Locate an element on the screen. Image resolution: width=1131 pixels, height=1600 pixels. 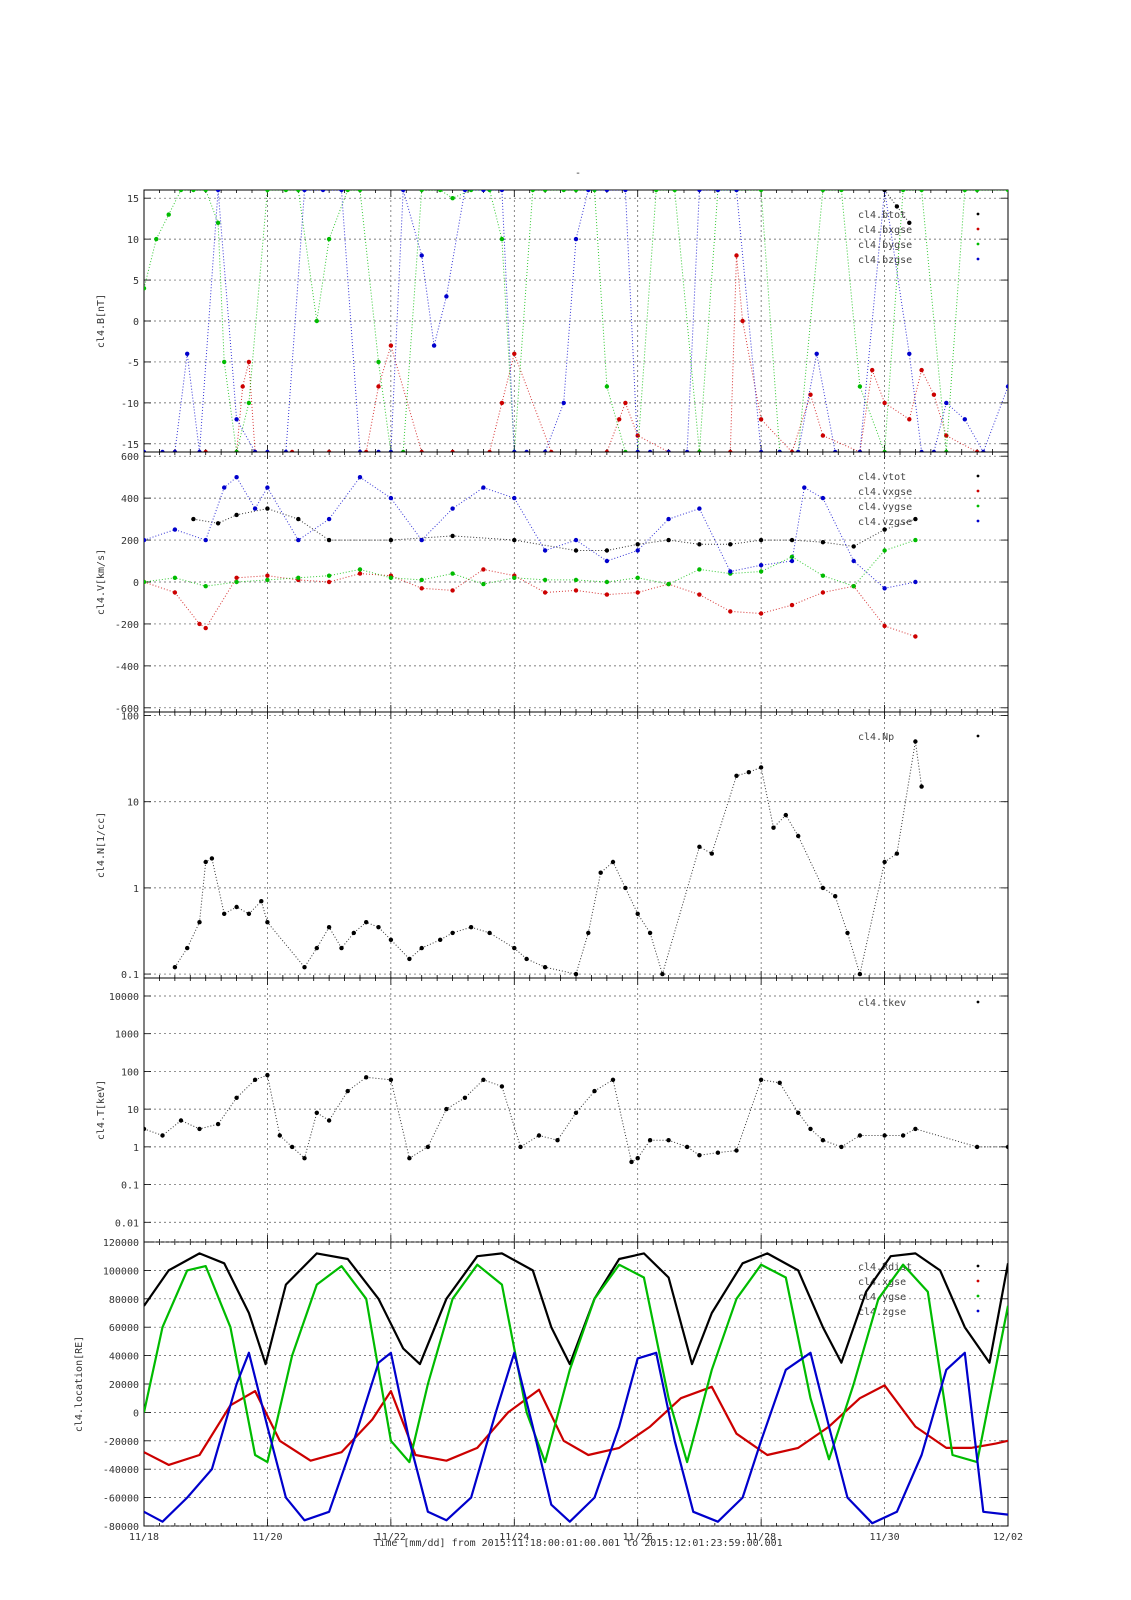
data-layer is located at coordinates (548, 858).